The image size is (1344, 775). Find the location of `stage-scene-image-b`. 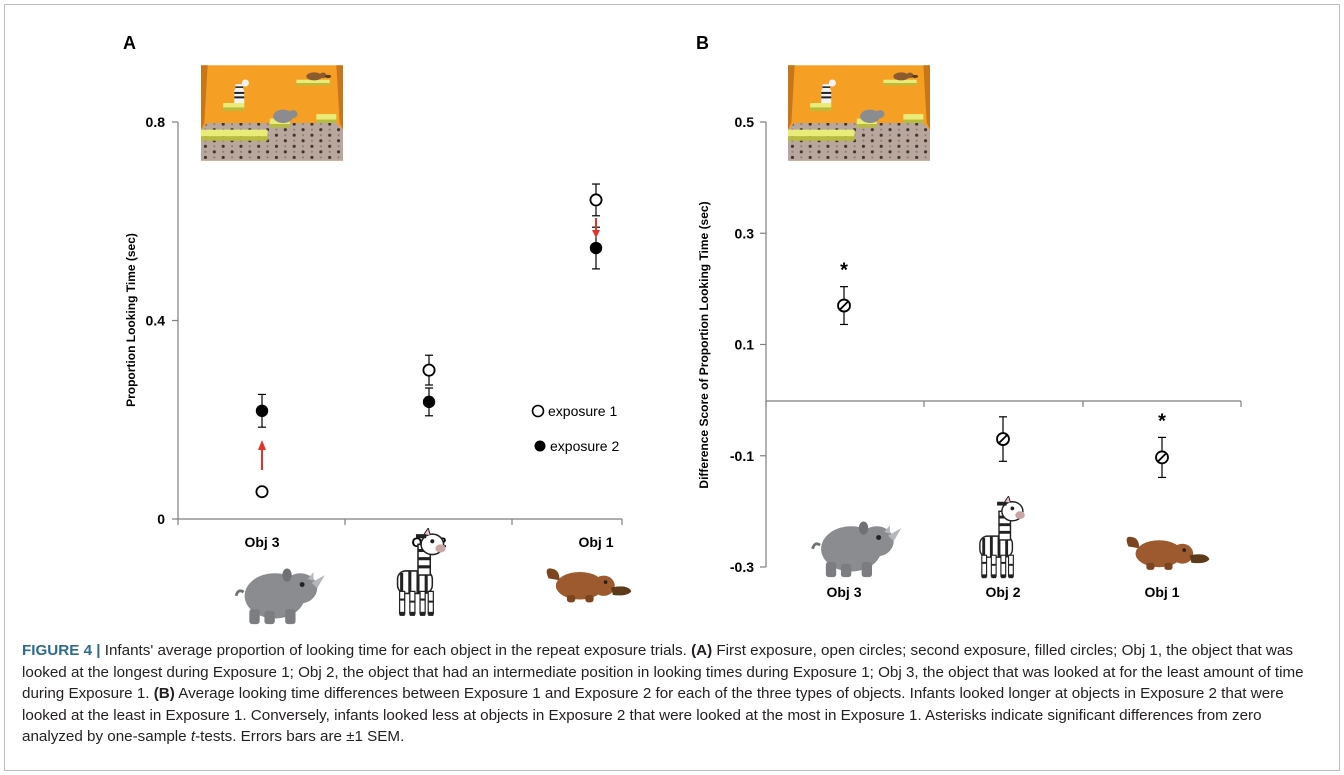

stage-scene-image-b is located at coordinates (859, 113).